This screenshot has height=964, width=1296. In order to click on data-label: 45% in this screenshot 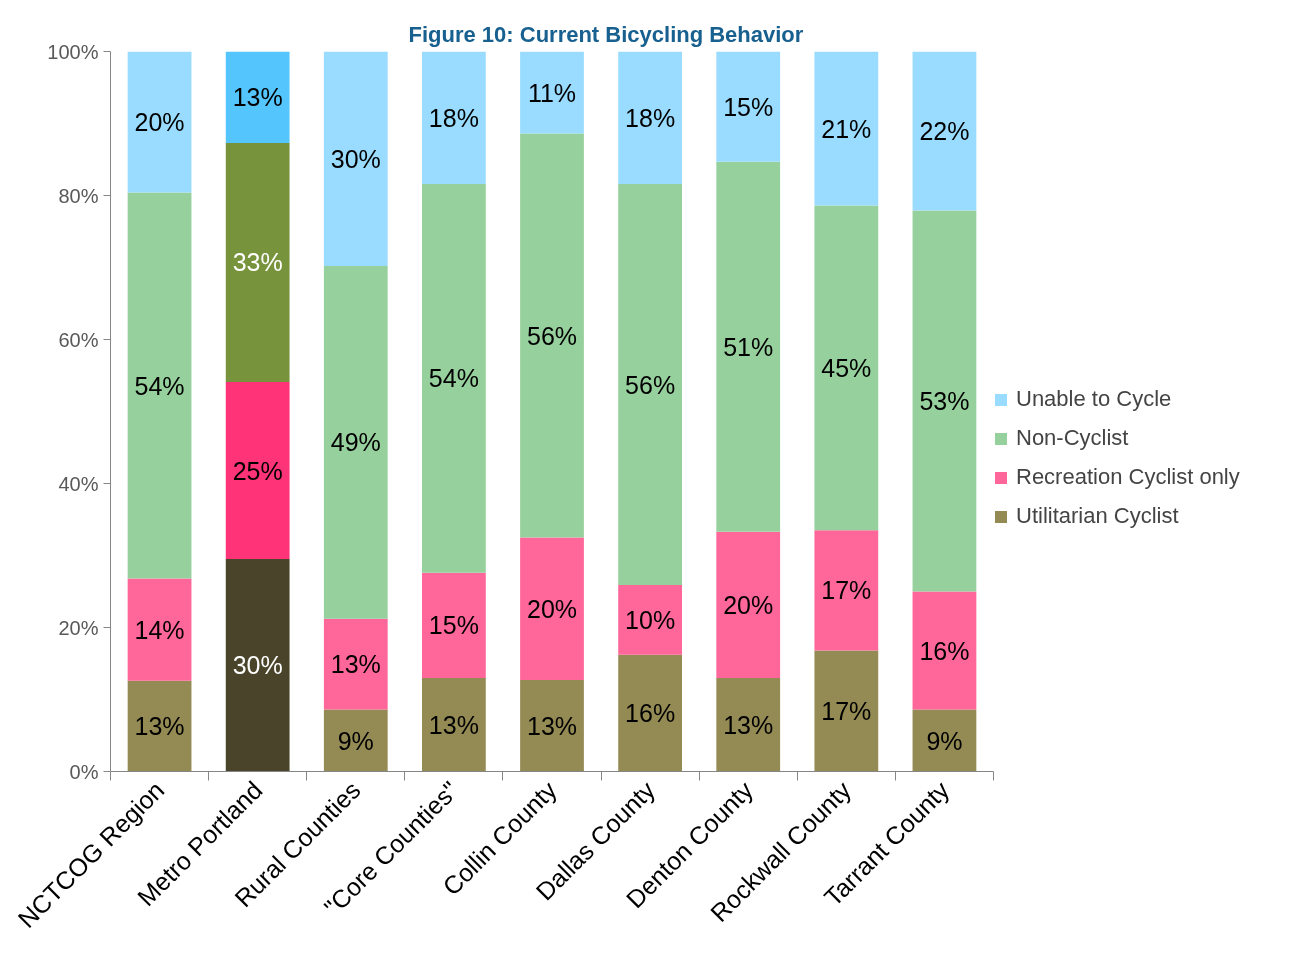, I will do `click(846, 367)`.